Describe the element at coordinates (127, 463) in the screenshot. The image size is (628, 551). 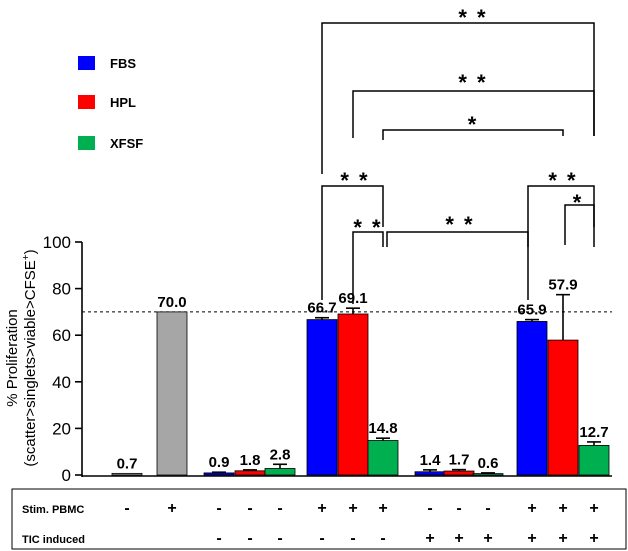
I see `data-label: 0.7` at that location.